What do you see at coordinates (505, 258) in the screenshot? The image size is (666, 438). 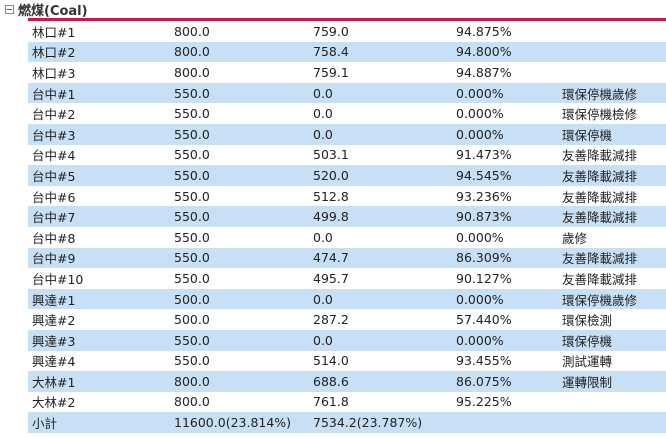 I see `cell-ratio: 86.309%` at bounding box center [505, 258].